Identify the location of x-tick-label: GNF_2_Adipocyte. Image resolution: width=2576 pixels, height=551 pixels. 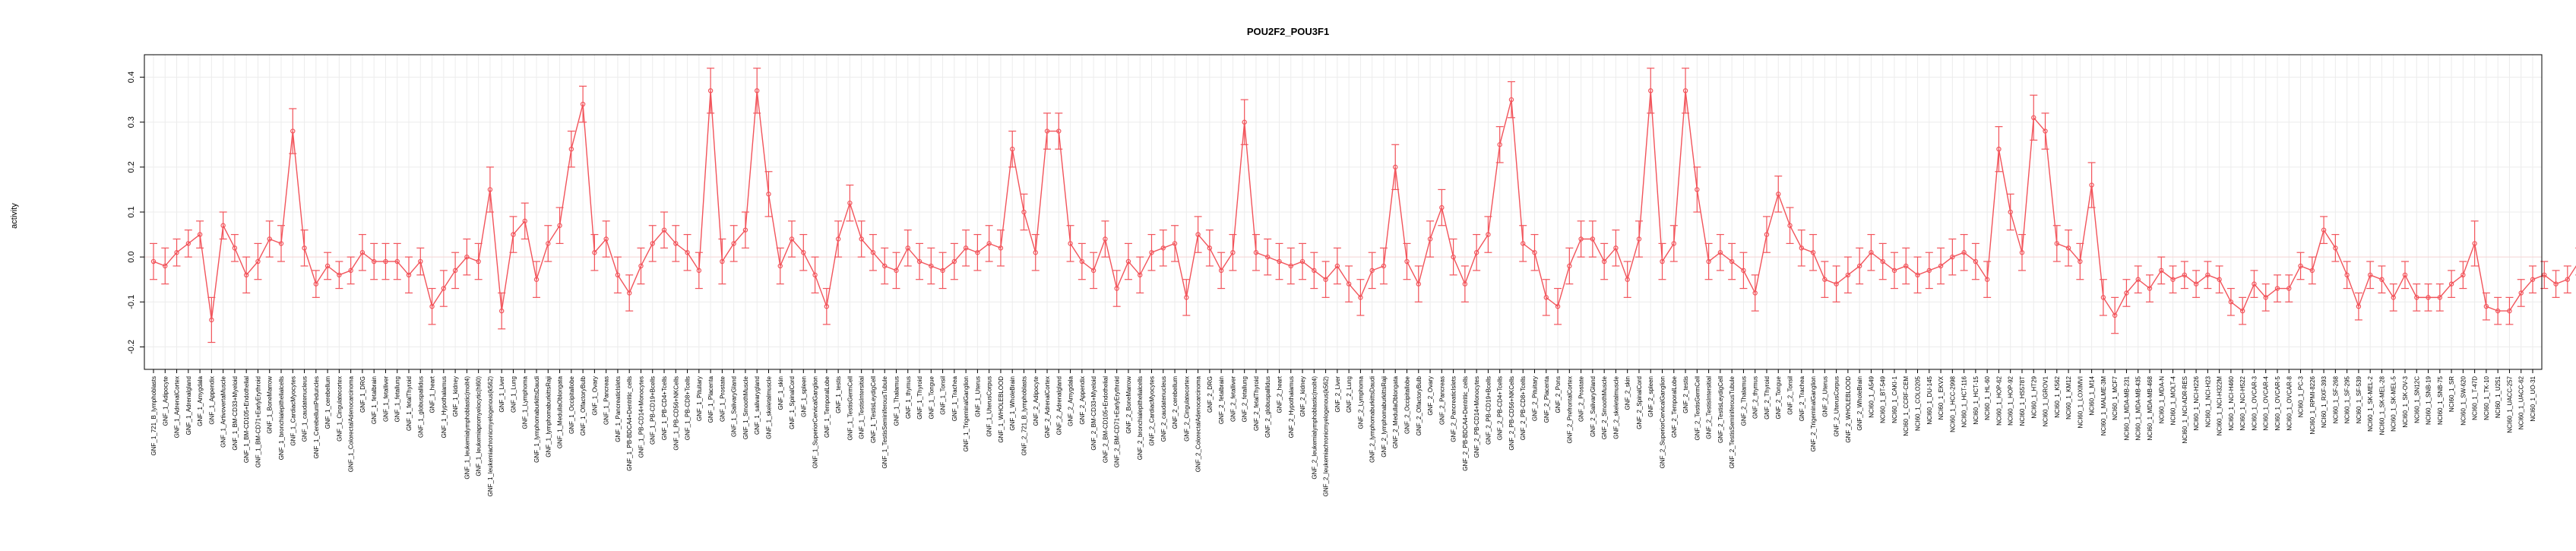
(1036, 401).